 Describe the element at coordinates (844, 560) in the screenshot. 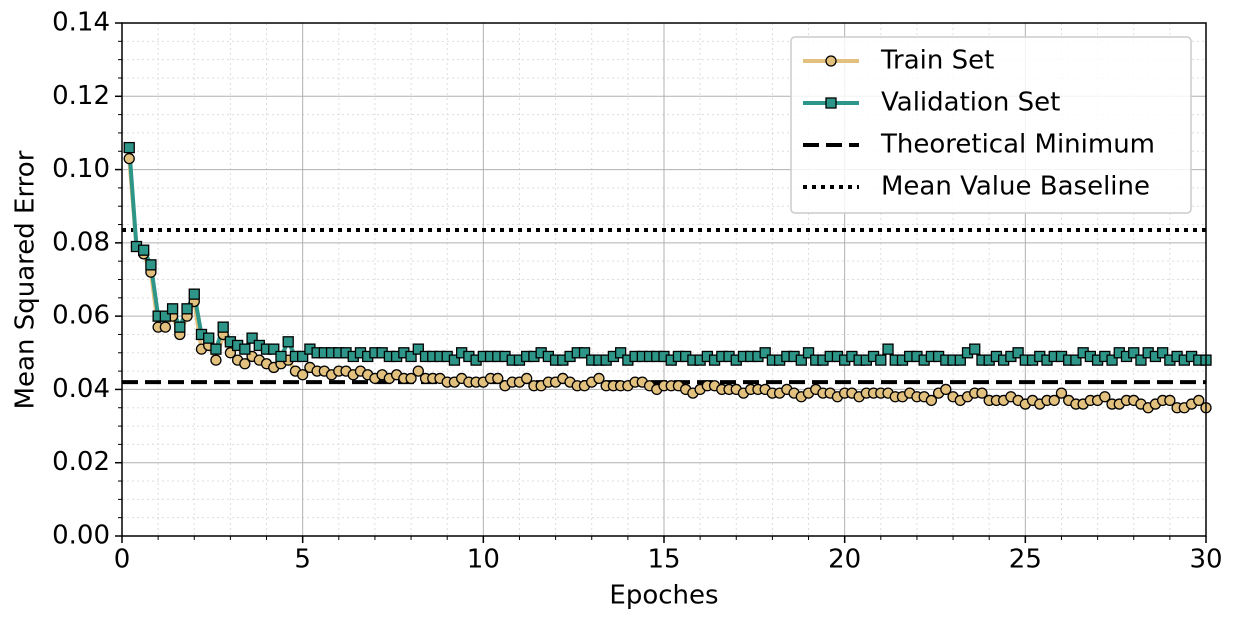

I see `x-tick-label: 20` at that location.